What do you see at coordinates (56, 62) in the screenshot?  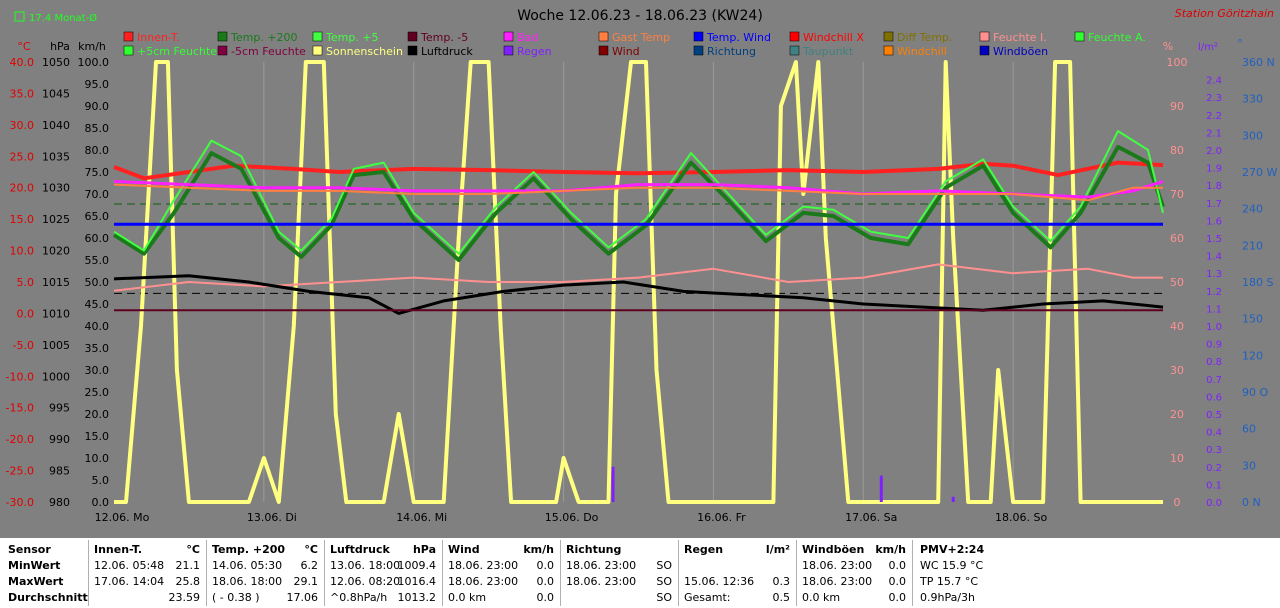 I see `hpa-tick-label: 1050` at bounding box center [56, 62].